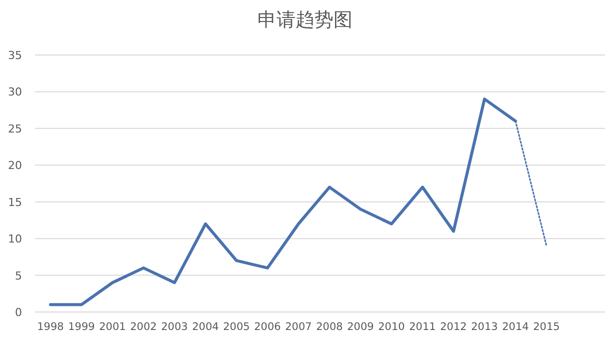 The width and height of the screenshot is (610, 346). What do you see at coordinates (18, 275) in the screenshot?
I see `y-tick-label: 5` at bounding box center [18, 275].